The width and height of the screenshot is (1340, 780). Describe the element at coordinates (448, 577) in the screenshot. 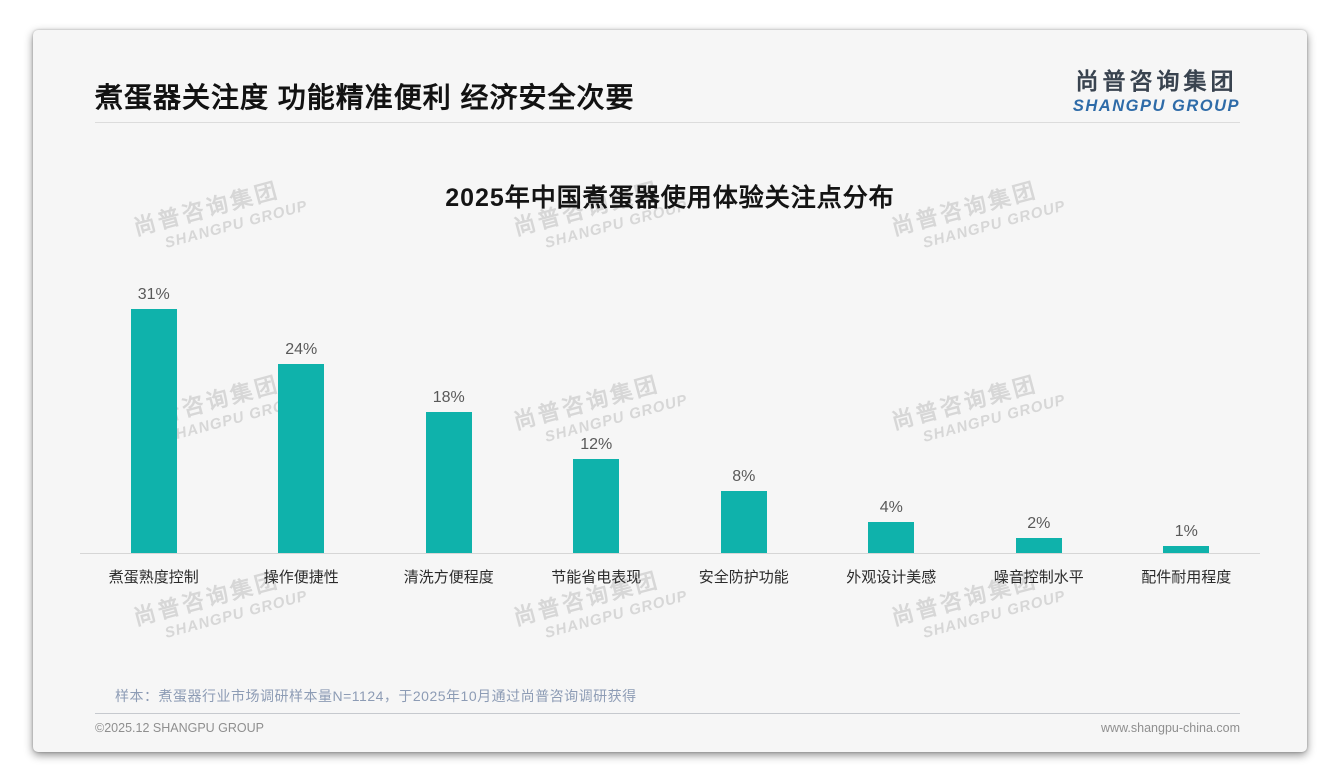

I see `category-label: 清洗方便程度` at that location.